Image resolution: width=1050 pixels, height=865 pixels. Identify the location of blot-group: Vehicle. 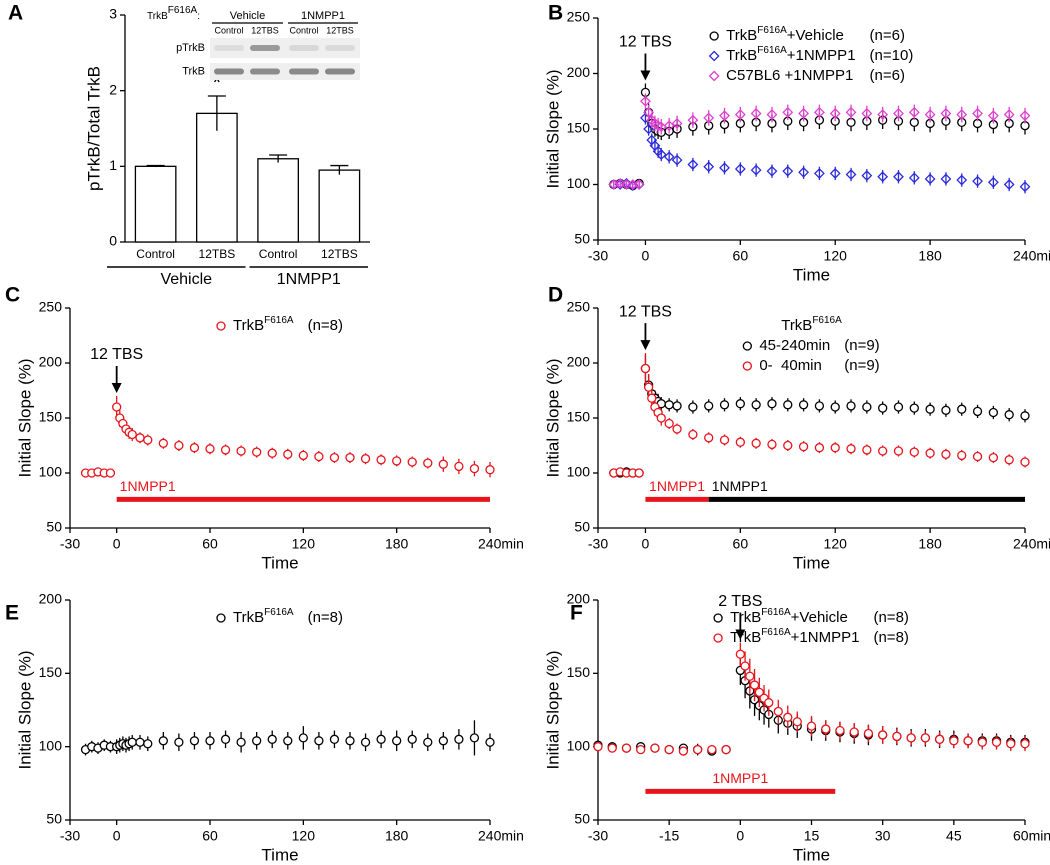
(247, 16).